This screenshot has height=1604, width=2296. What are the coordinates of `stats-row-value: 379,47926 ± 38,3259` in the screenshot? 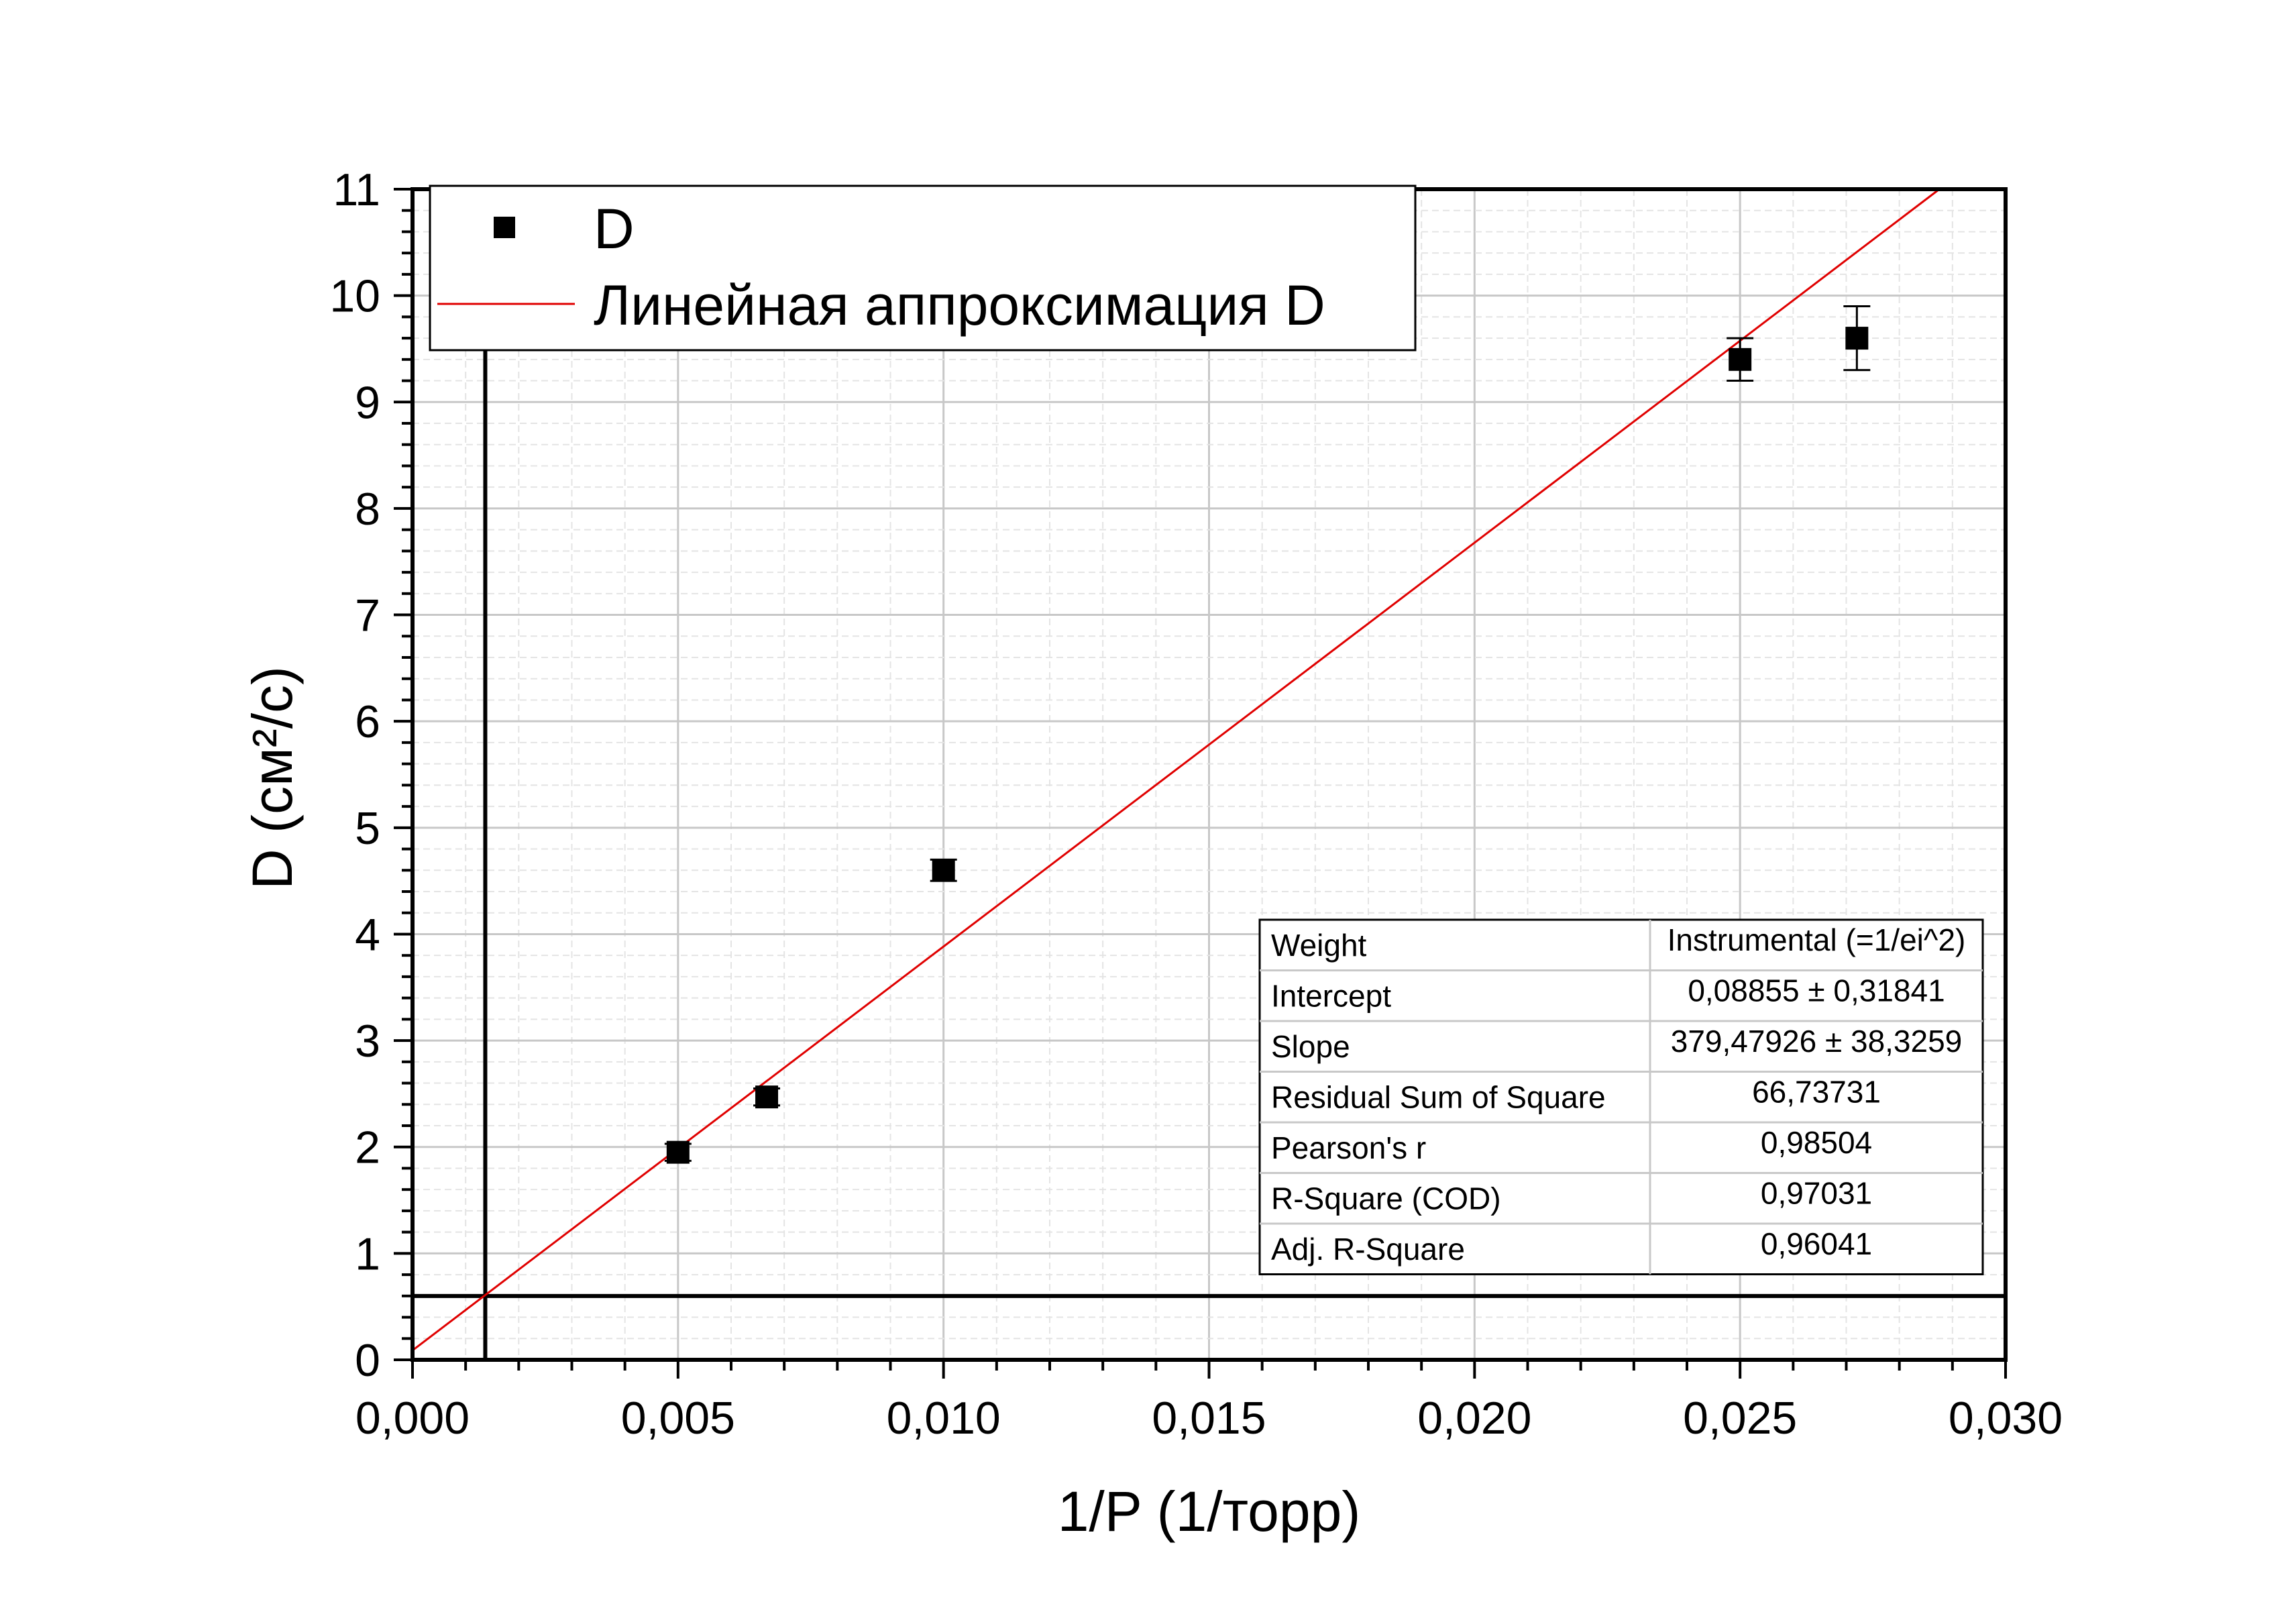 It's located at (1817, 1041).